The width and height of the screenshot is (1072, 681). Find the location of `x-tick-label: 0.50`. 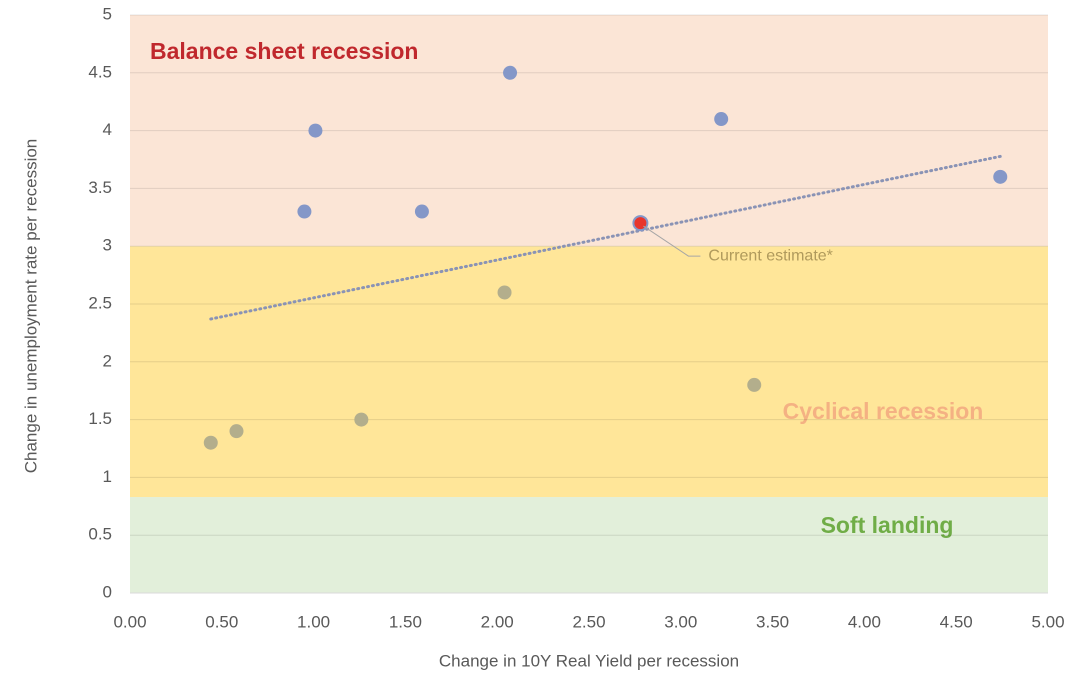

x-tick-label: 0.50 is located at coordinates (221, 621).